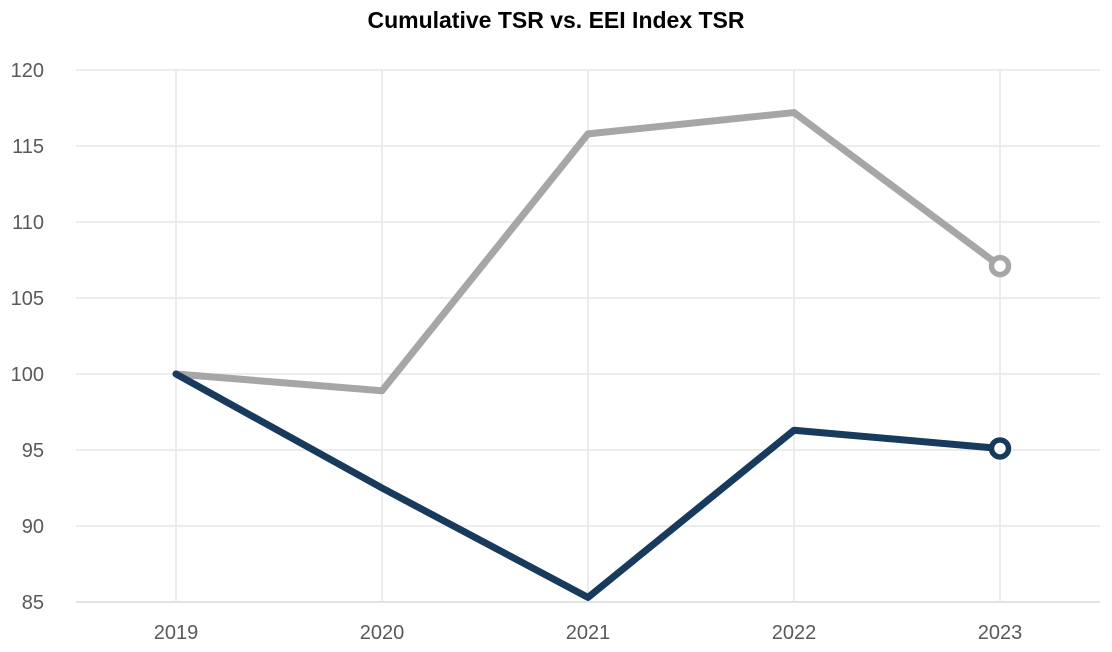 This screenshot has width=1112, height=652. What do you see at coordinates (27, 71) in the screenshot?
I see `y-axis-tick-label: 120` at bounding box center [27, 71].